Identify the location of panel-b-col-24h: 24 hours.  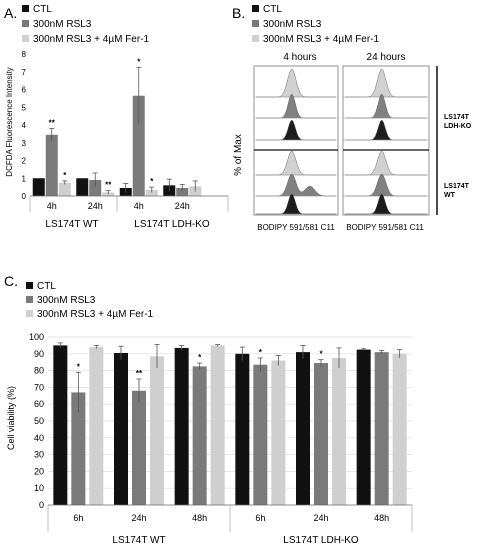
(386, 57).